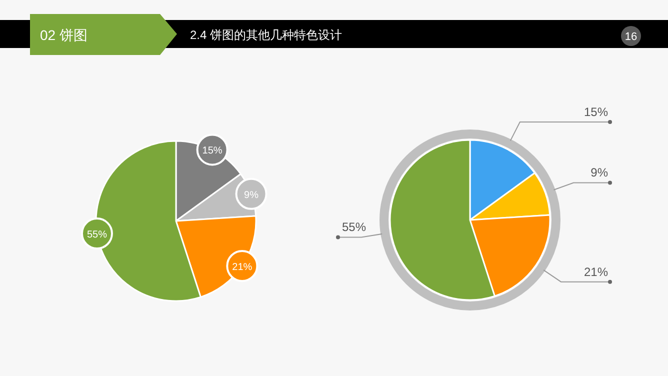 The height and width of the screenshot is (376, 668). I want to click on chart-subtitle: 2.4 饼图的其他几种特色设计, so click(266, 35).